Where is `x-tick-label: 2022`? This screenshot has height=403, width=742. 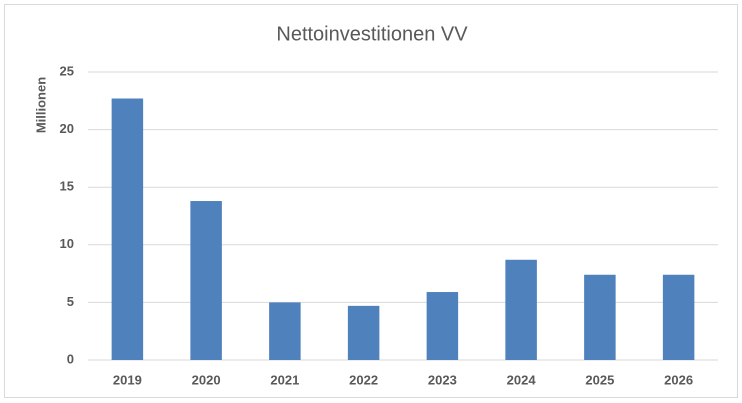
x-tick-label: 2022 is located at coordinates (363, 379).